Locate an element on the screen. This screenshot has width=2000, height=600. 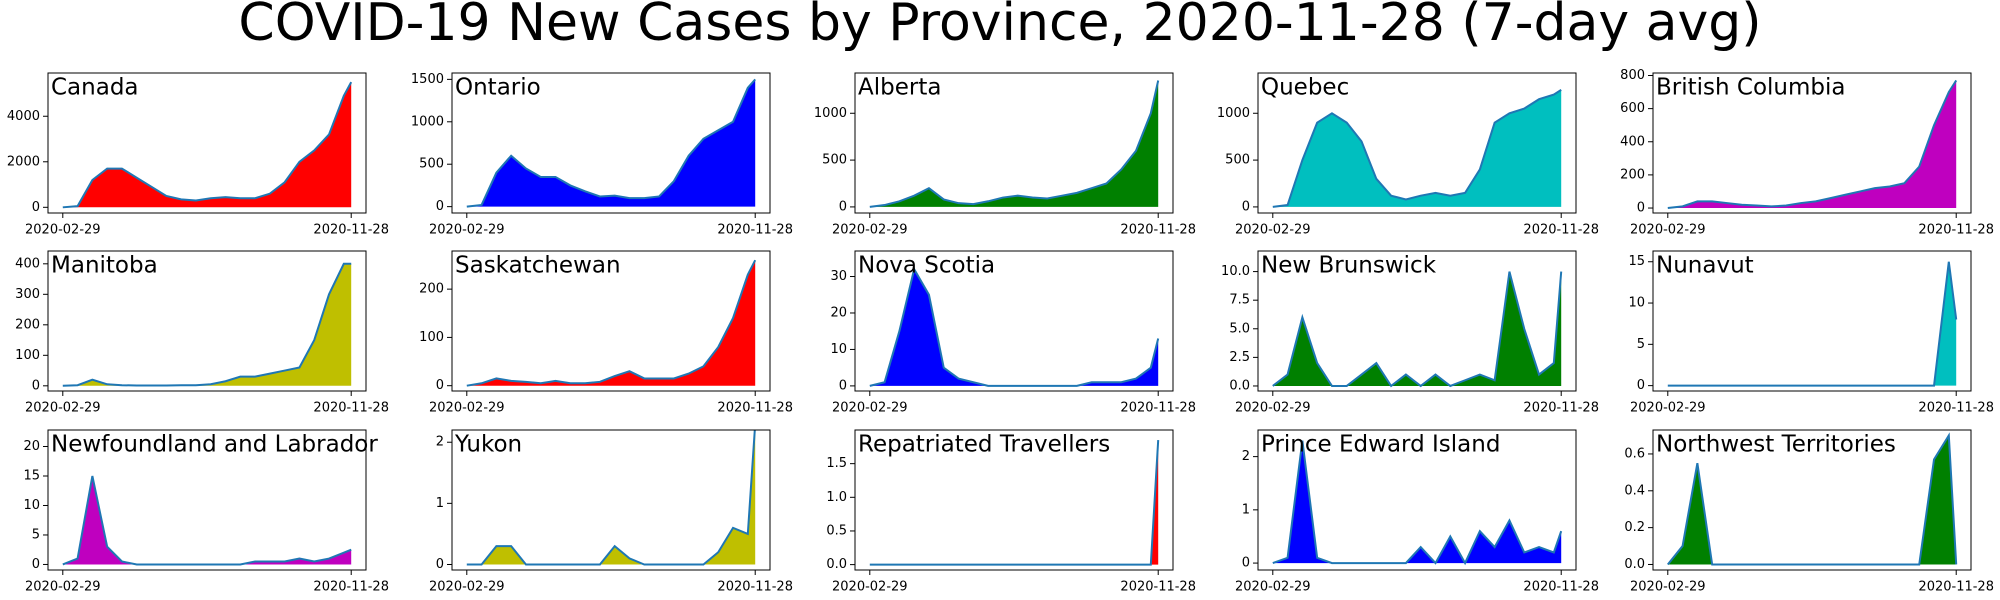
subplot-title: Repatriated Travellers is located at coordinates (984, 445).